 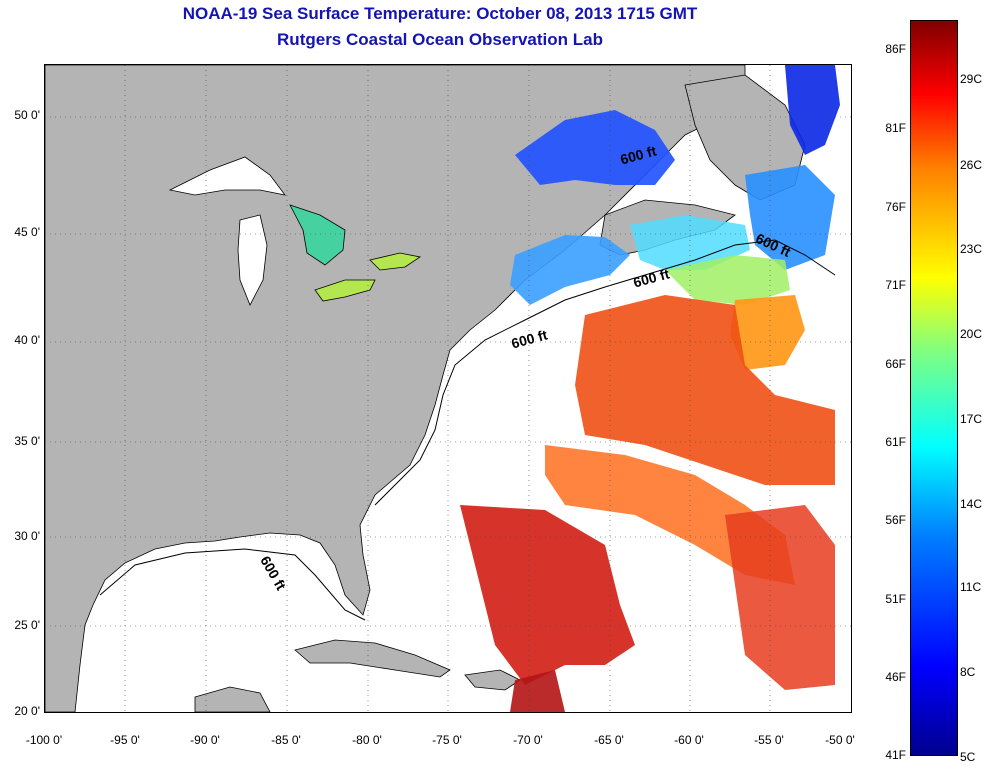 I want to click on lat-label-40: 40 0', so click(x=27, y=340).